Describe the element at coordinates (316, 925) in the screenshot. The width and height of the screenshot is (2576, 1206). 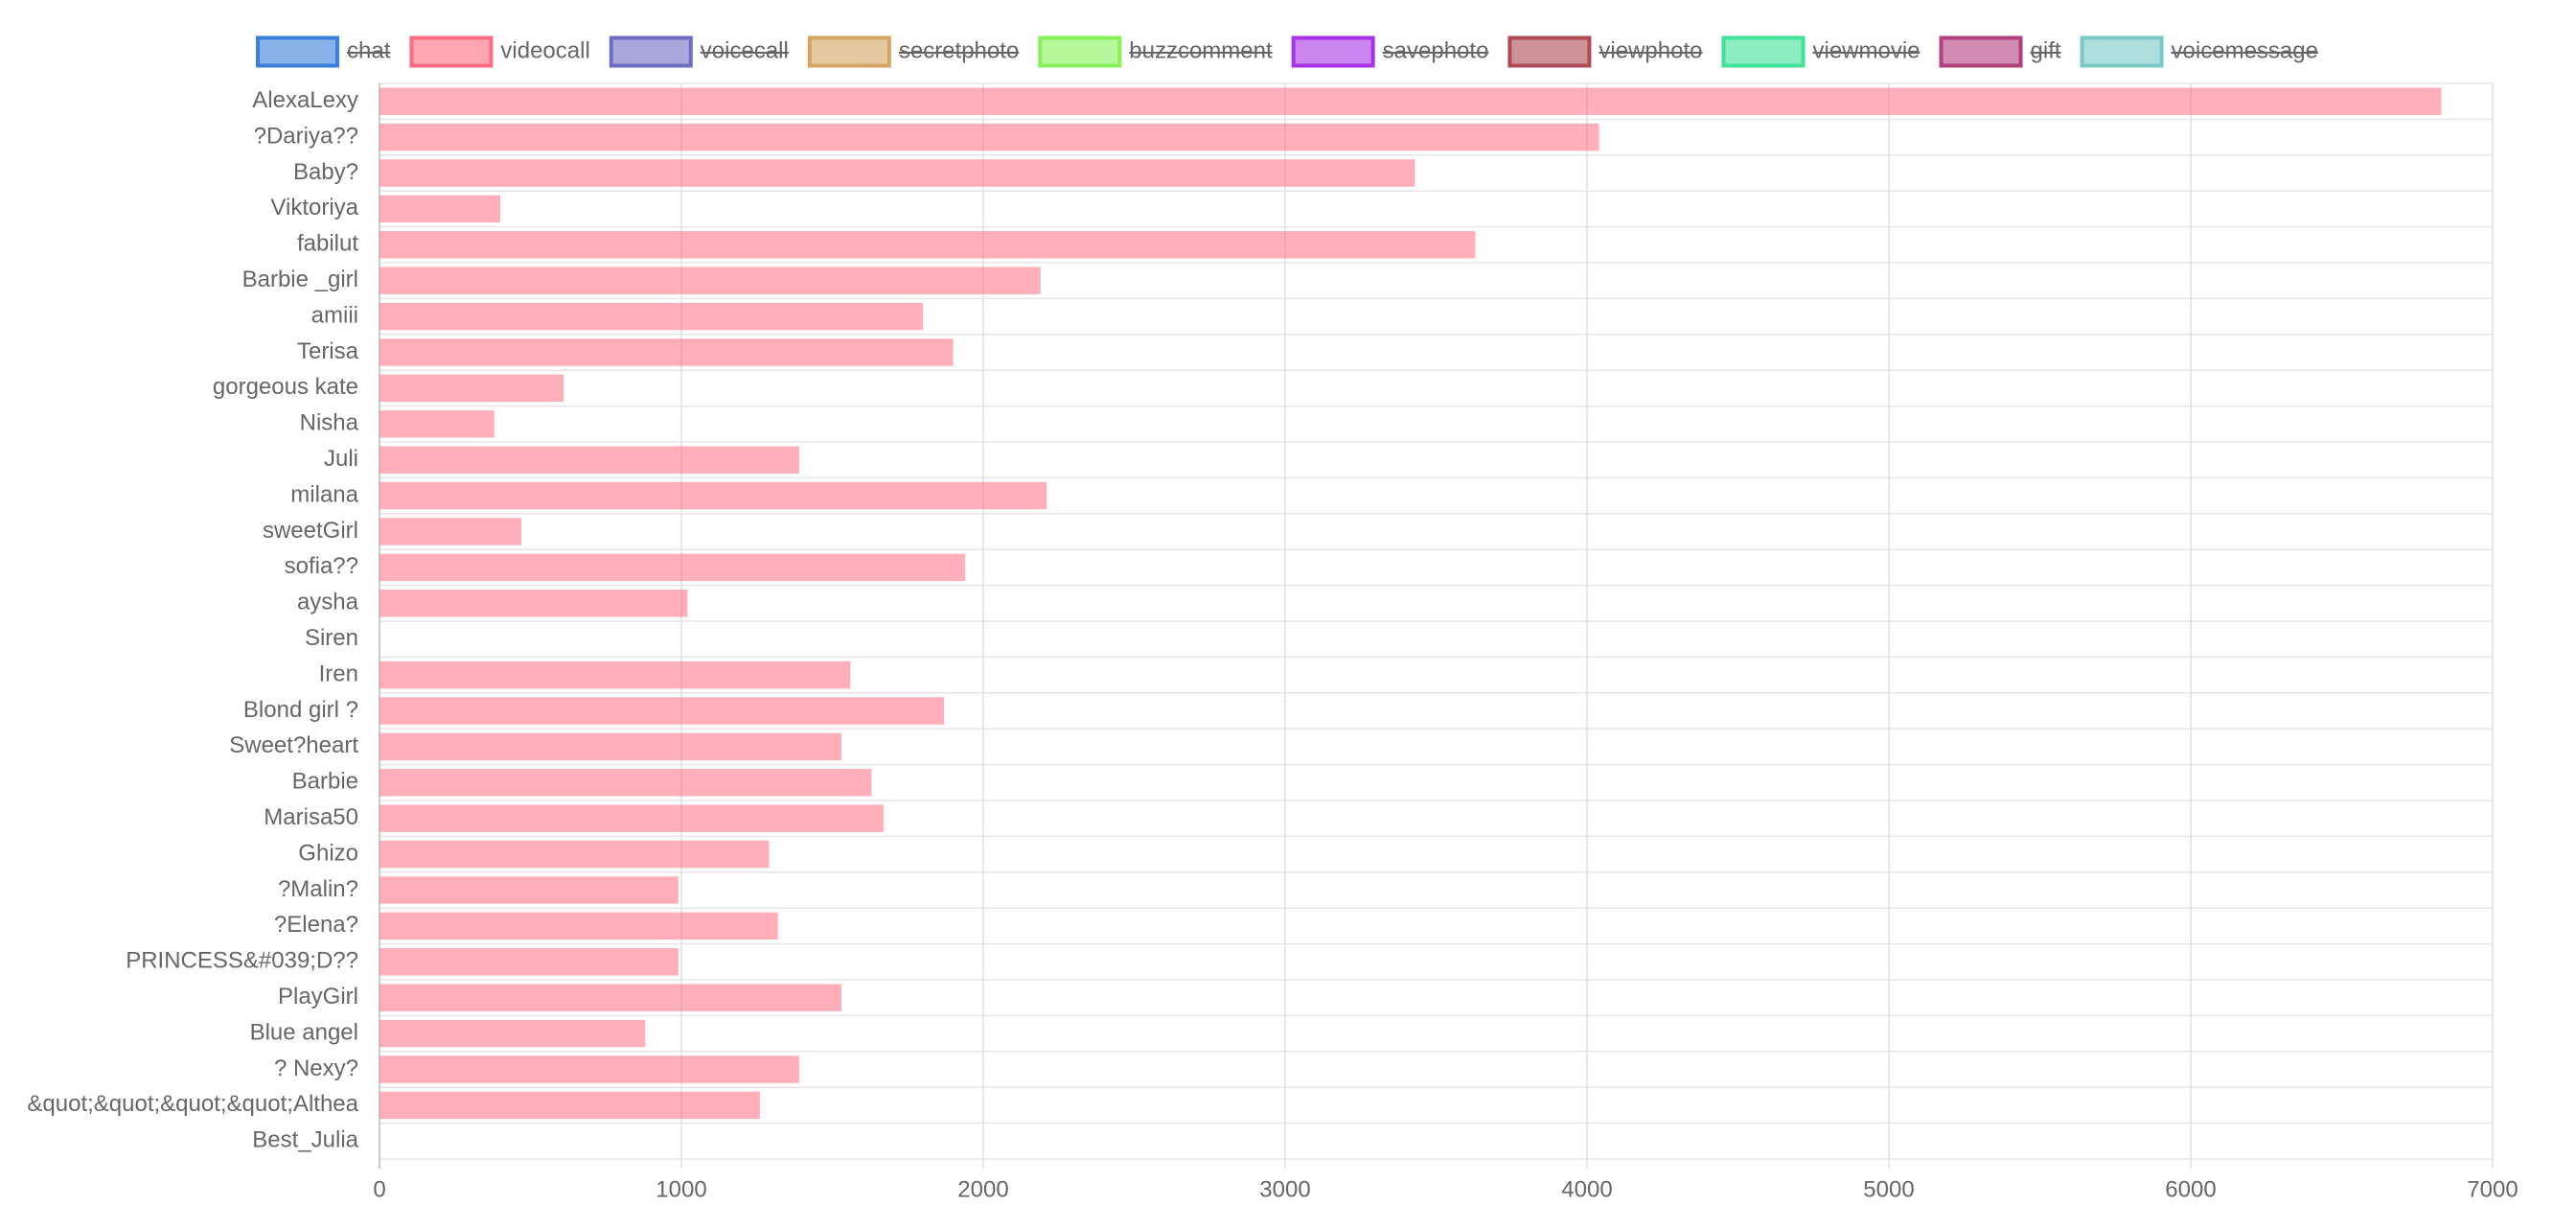
I see `y-tick-label: ?Elena?` at that location.